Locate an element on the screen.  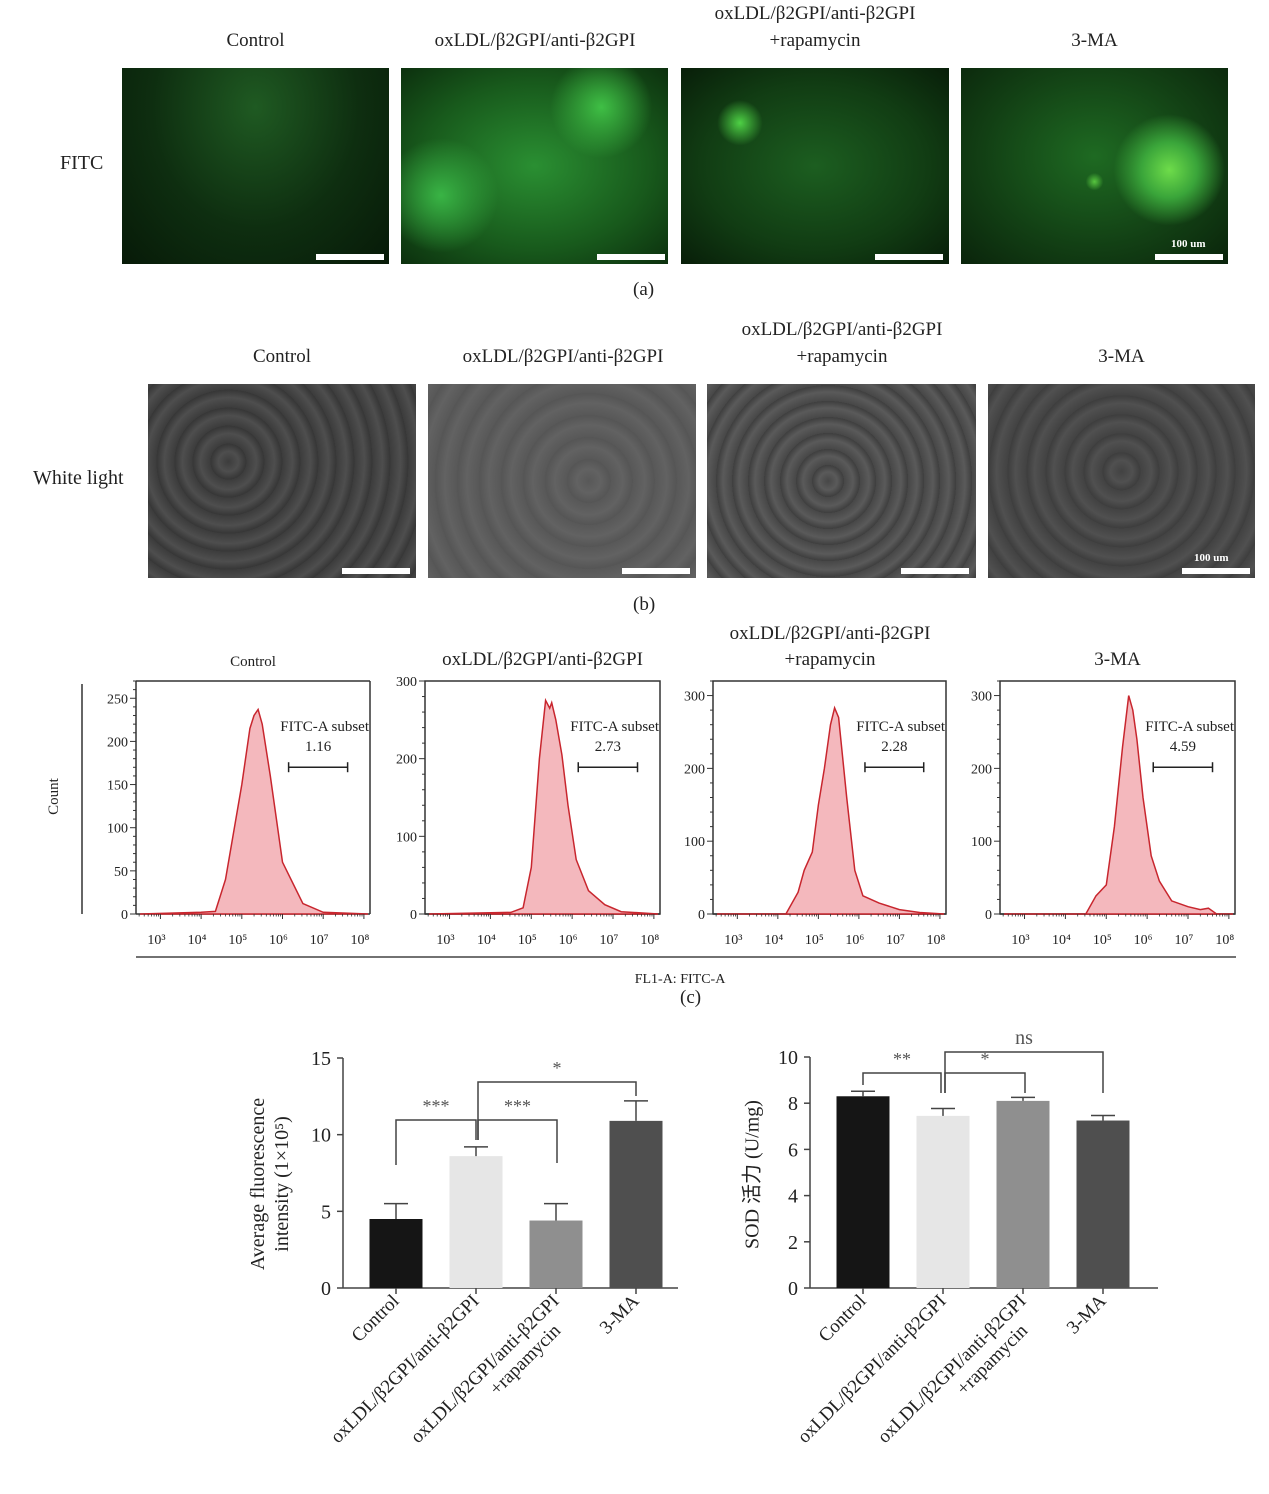
panel-b-col-label-3b: +rapamycin is located at coordinates (842, 356).